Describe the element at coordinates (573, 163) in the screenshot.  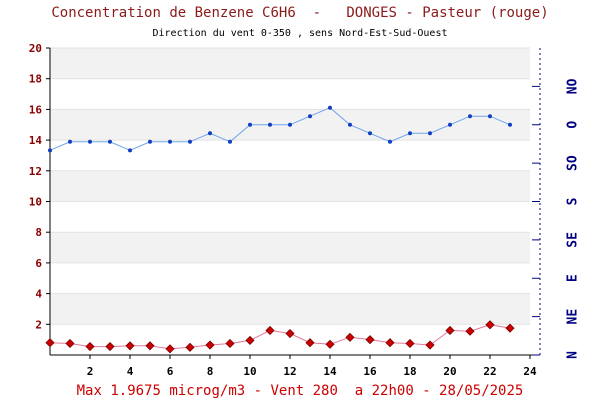
I see `right-tick-label: SO` at that location.